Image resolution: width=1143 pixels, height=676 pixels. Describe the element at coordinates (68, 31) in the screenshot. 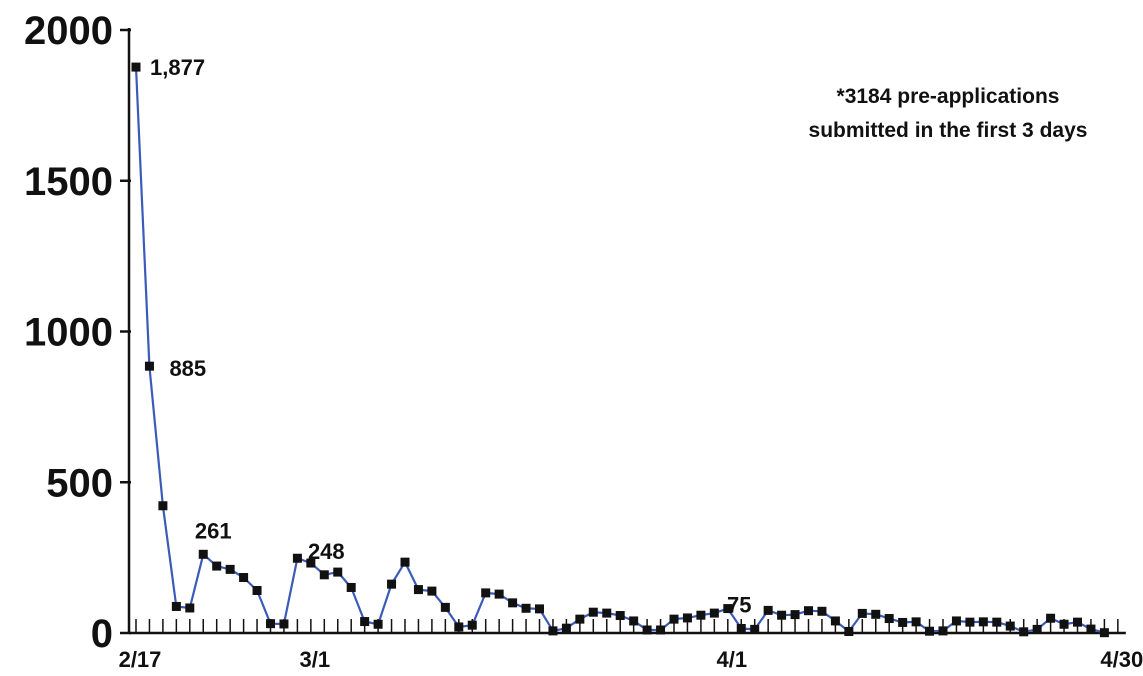

I see `y-tick-label: 2000` at that location.